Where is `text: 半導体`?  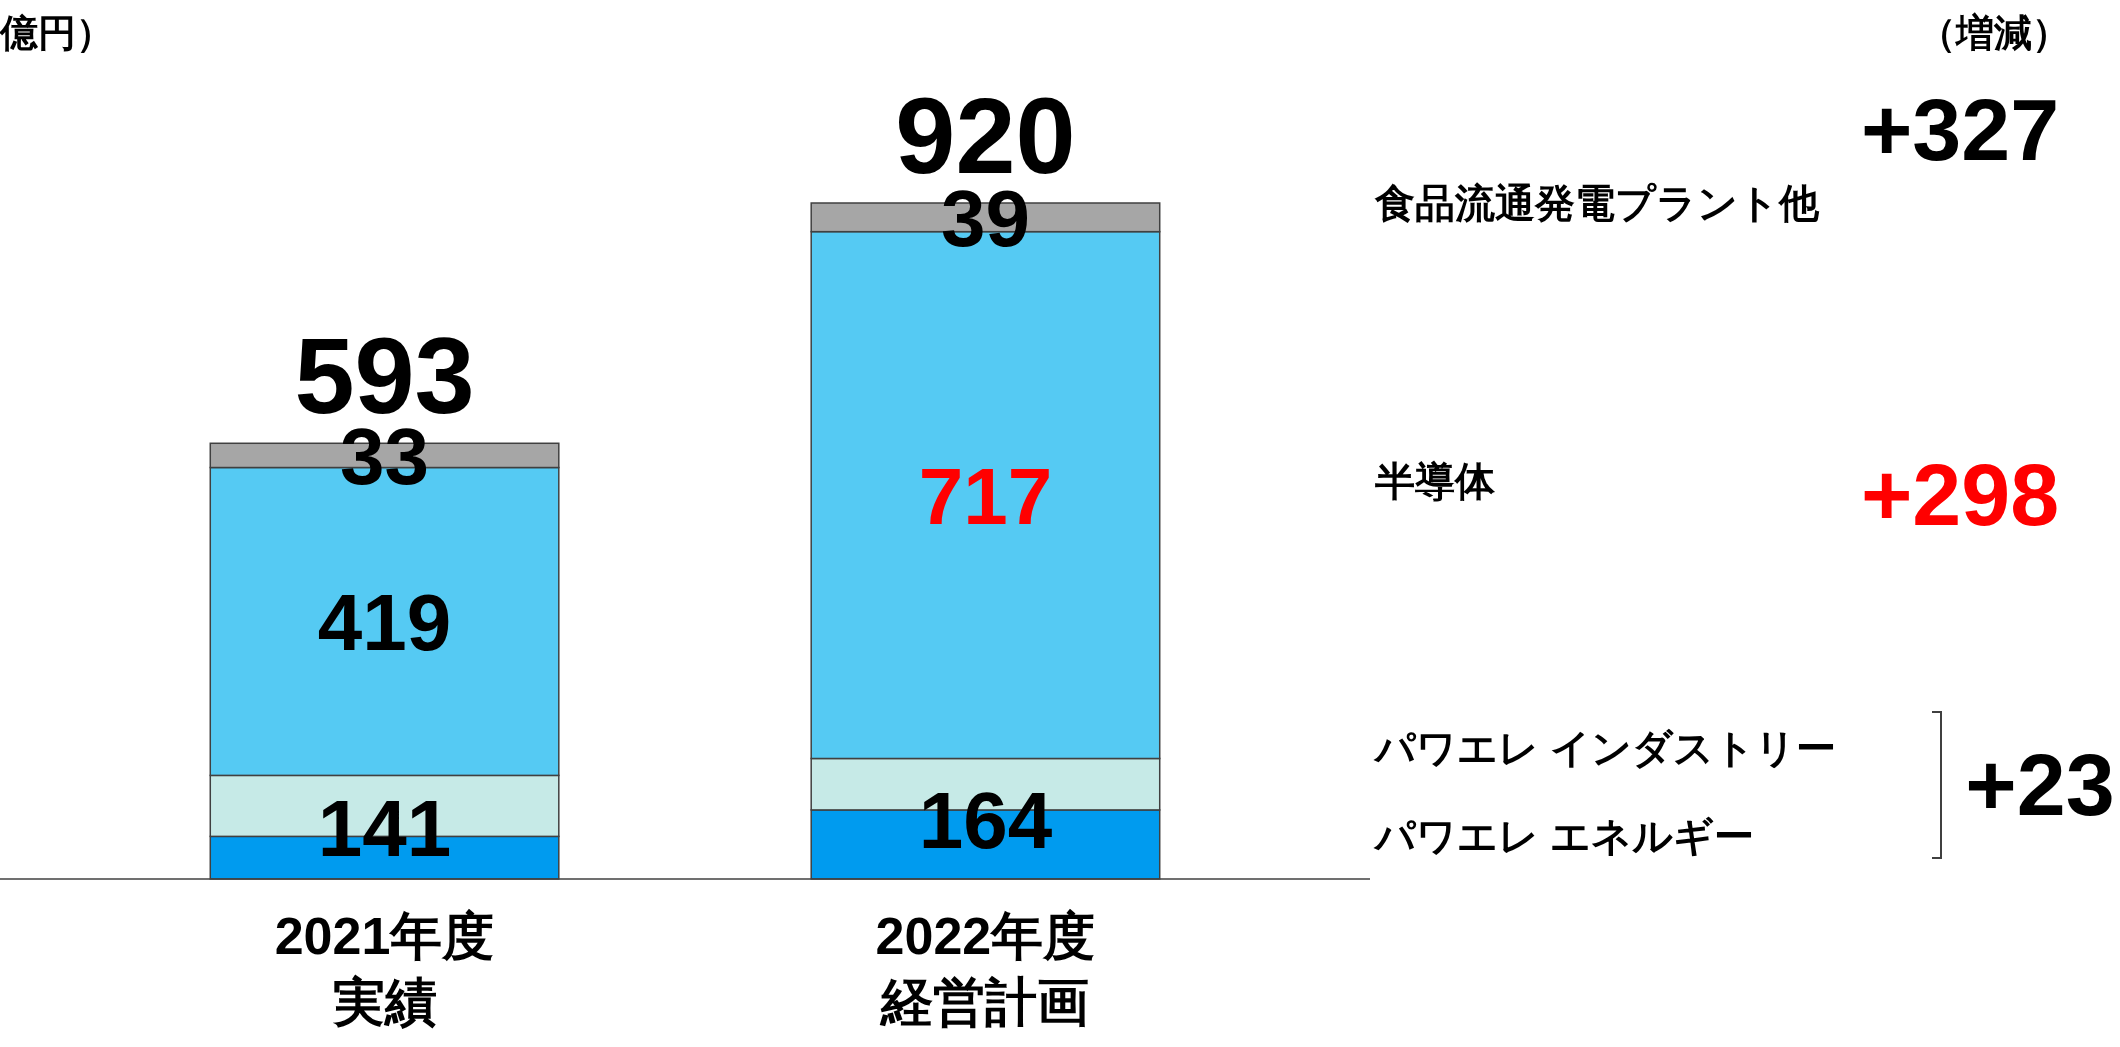
text: 半導体 is located at coordinates (1435, 481).